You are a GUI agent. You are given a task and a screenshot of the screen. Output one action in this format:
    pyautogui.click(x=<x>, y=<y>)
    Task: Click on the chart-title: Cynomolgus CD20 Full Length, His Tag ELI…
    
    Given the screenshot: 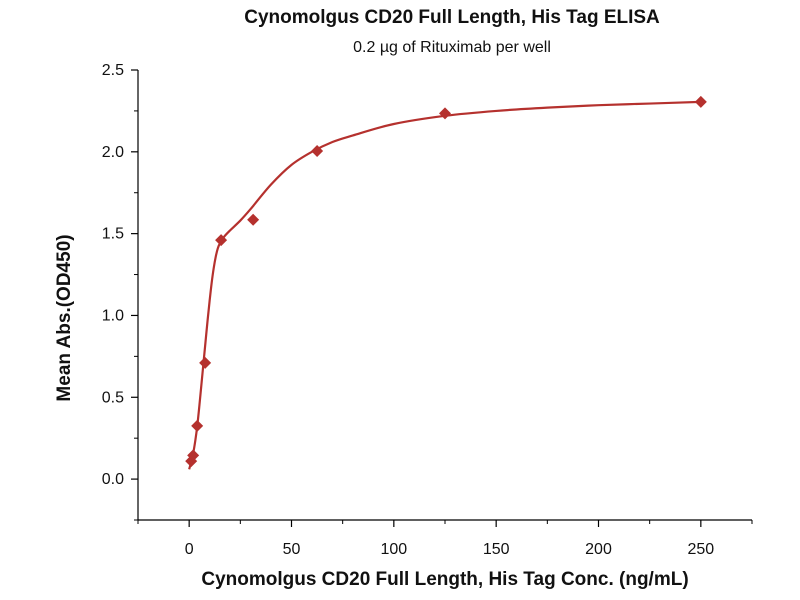 What is the action you would take?
    pyautogui.click(x=452, y=17)
    